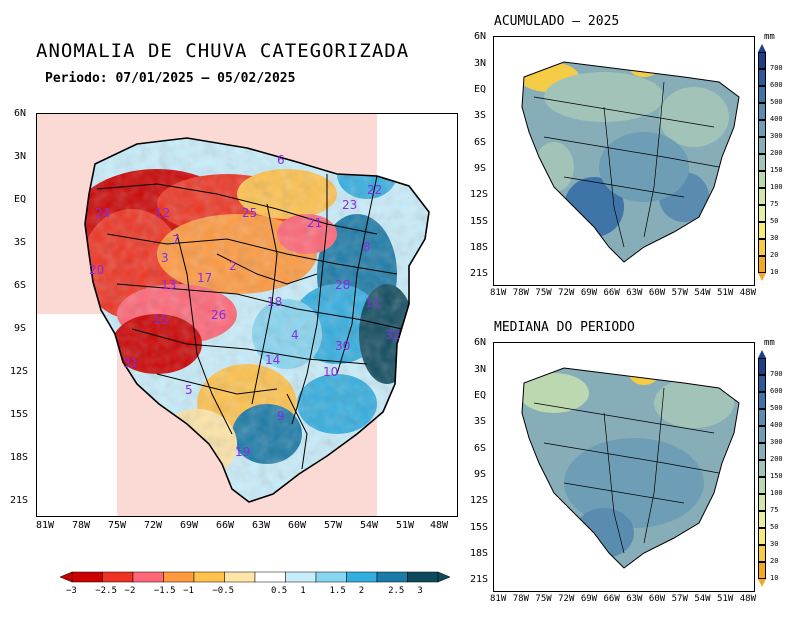  Describe the element at coordinates (396, 591) in the screenshot. I see `colorbar-tick: 2.5` at that location.